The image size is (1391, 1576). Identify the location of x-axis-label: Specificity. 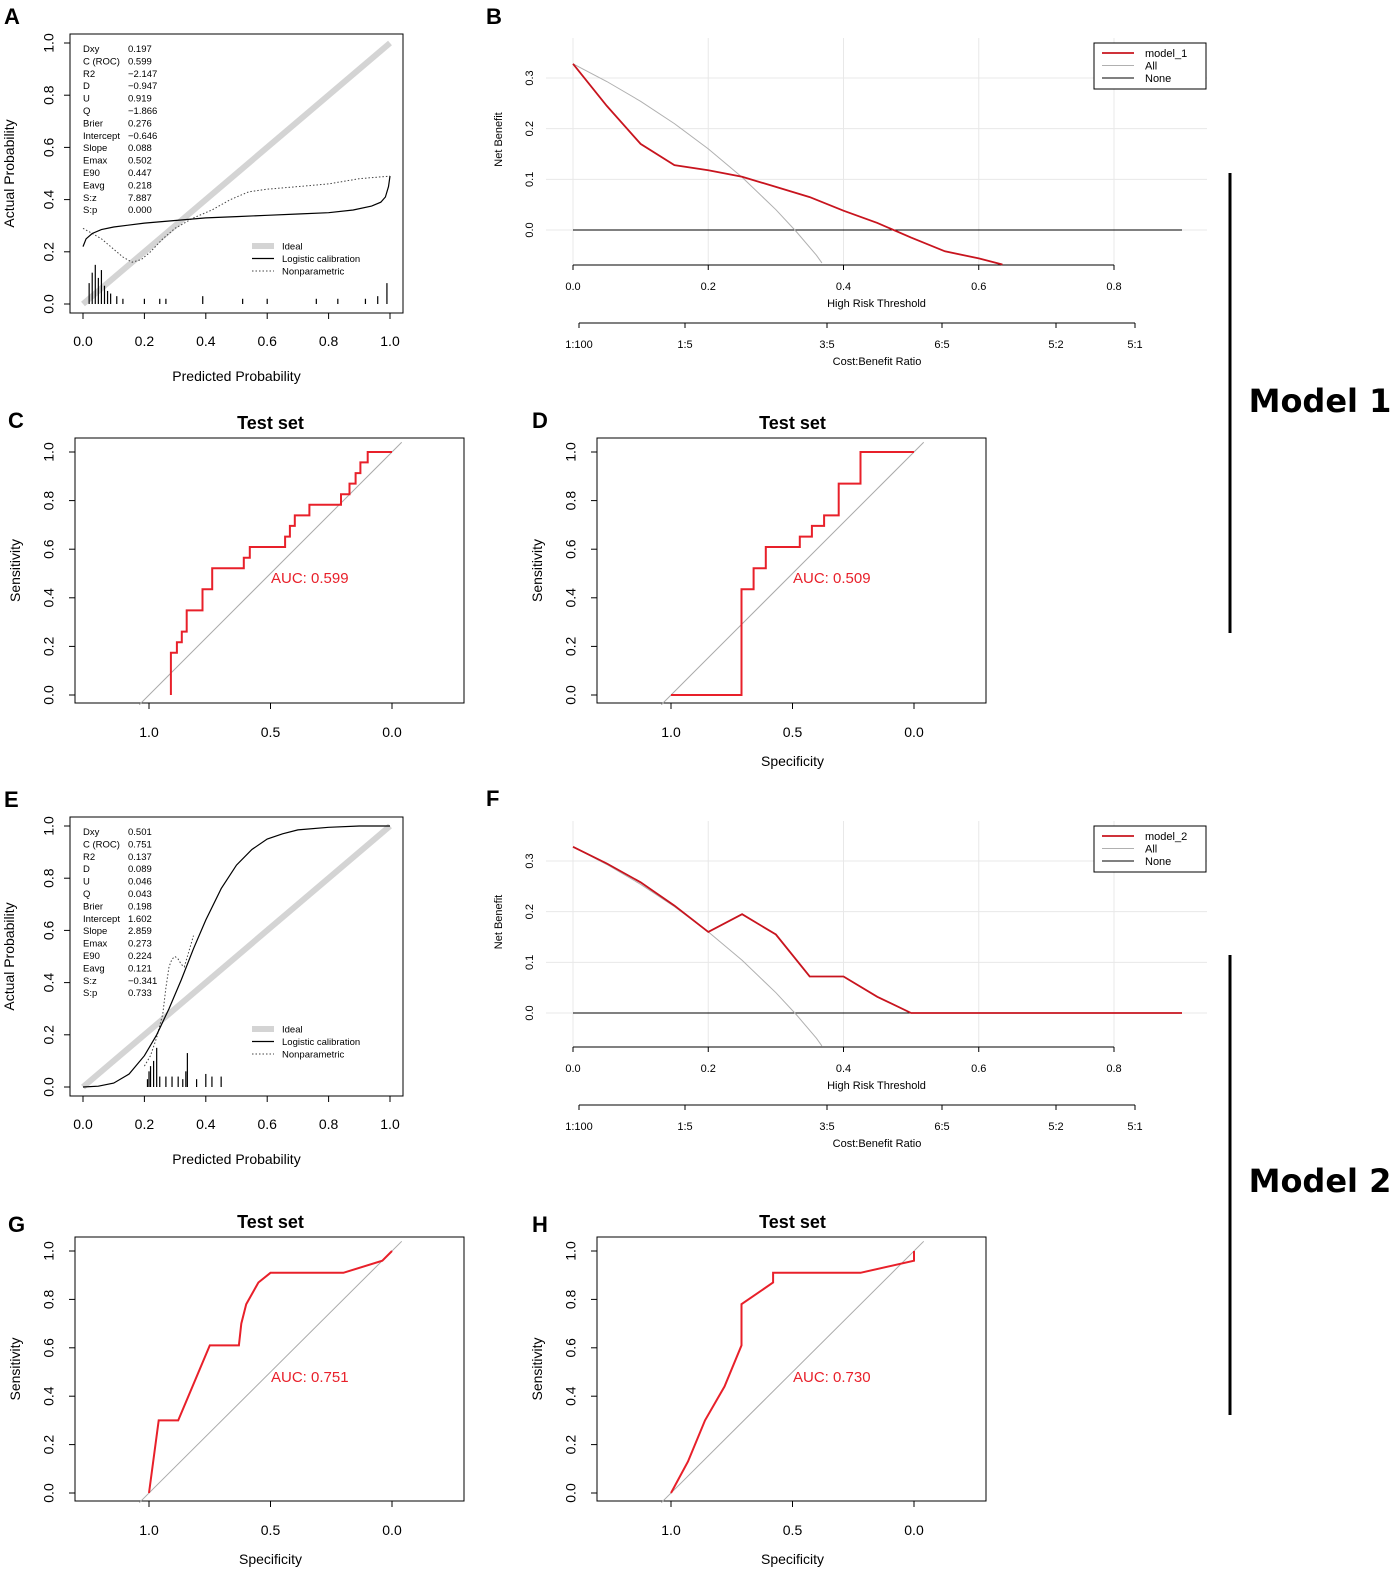
(792, 1559).